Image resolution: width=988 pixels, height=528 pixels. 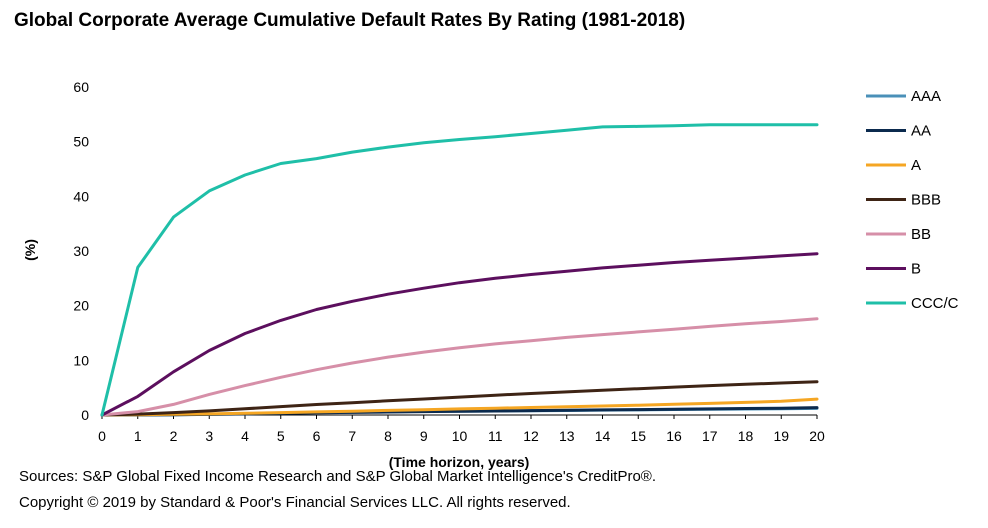 I want to click on x-tick-label: 1, so click(x=138, y=436).